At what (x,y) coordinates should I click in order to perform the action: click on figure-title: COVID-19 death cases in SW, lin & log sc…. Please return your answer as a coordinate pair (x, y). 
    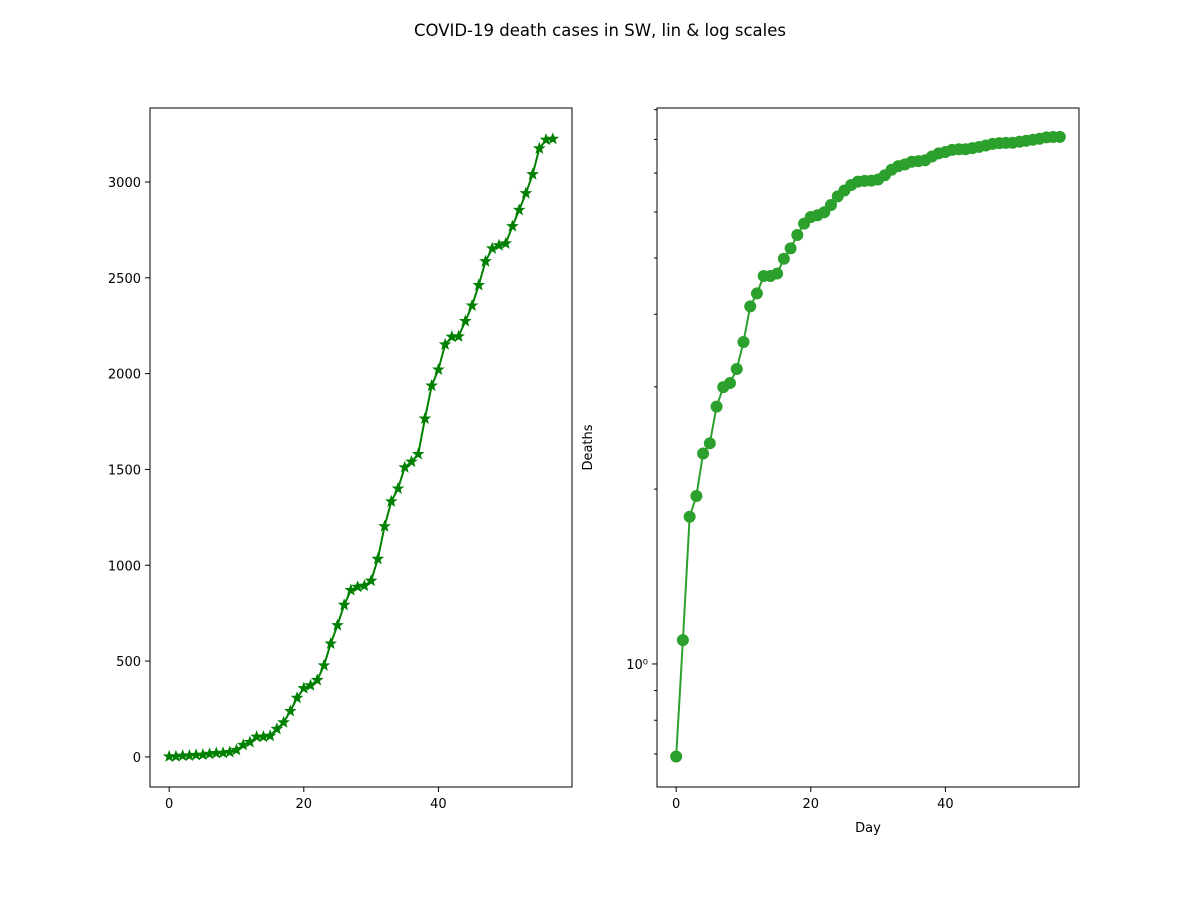
    Looking at the image, I should click on (600, 30).